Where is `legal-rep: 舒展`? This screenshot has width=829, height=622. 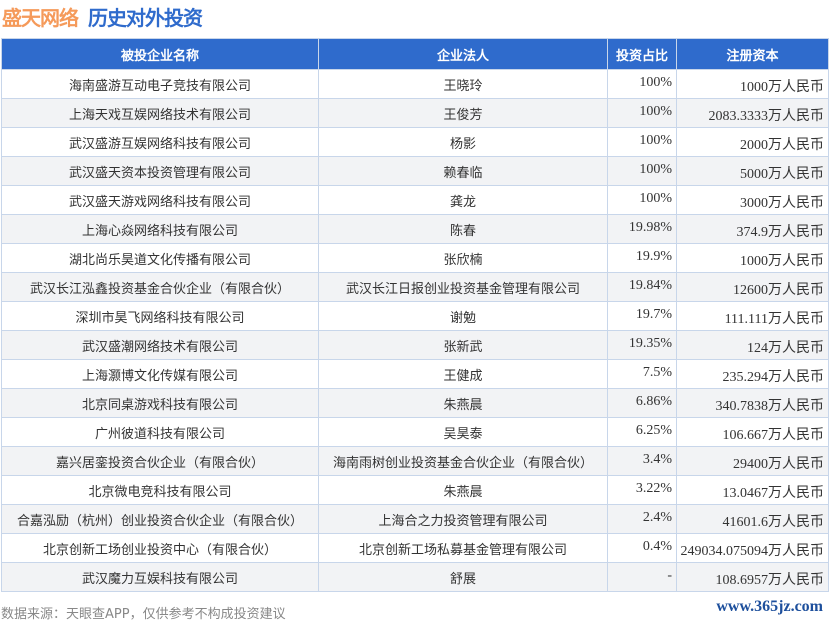
legal-rep: 舒展 is located at coordinates (463, 577).